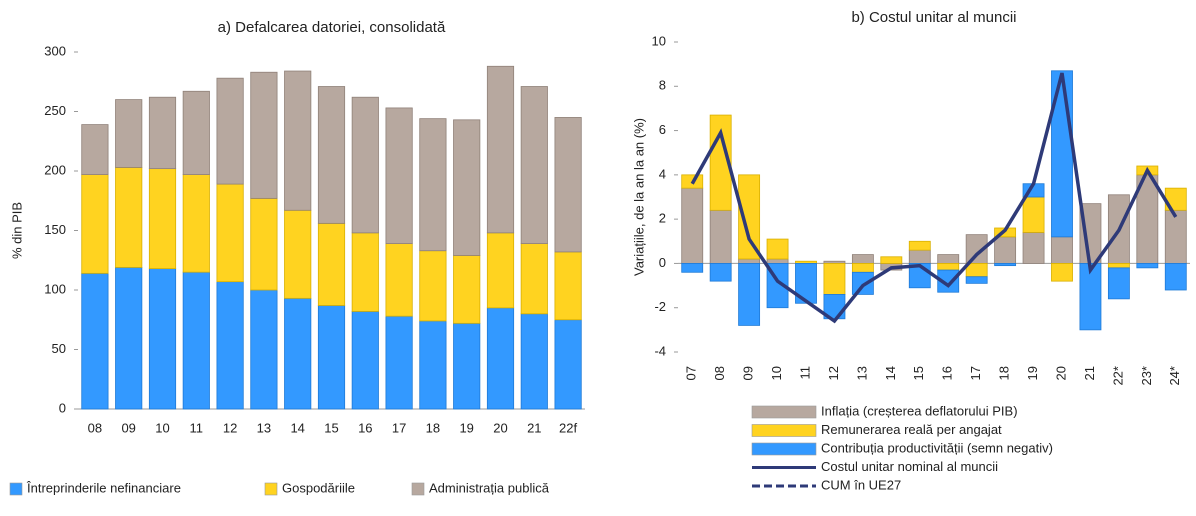 The image size is (1196, 516). Describe the element at coordinates (103, 487) in the screenshot. I see `legend-label: Întreprinderile nefinanciare` at that location.